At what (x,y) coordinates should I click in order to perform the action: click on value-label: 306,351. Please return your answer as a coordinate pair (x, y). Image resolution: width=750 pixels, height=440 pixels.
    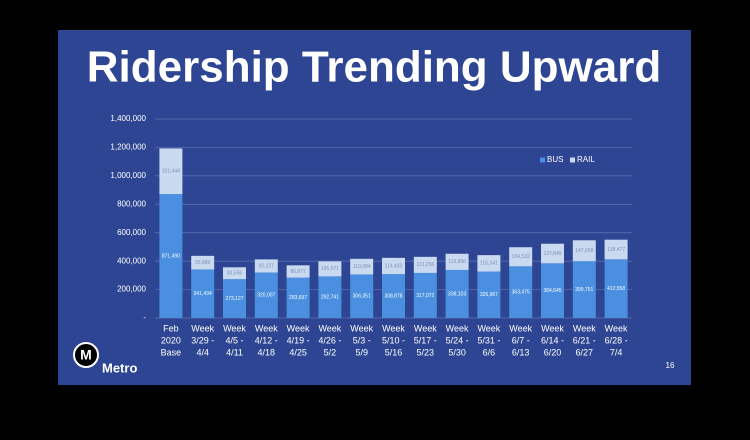
    Looking at the image, I should click on (362, 297).